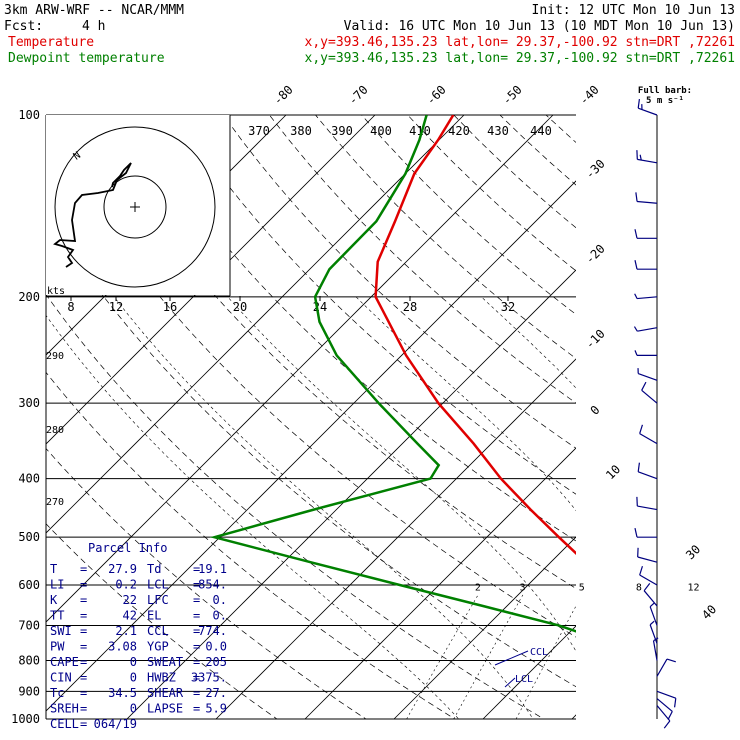 The width and height of the screenshot is (740, 740). What do you see at coordinates (55, 502) in the screenshot?
I see `theta-label: 270` at bounding box center [55, 502].